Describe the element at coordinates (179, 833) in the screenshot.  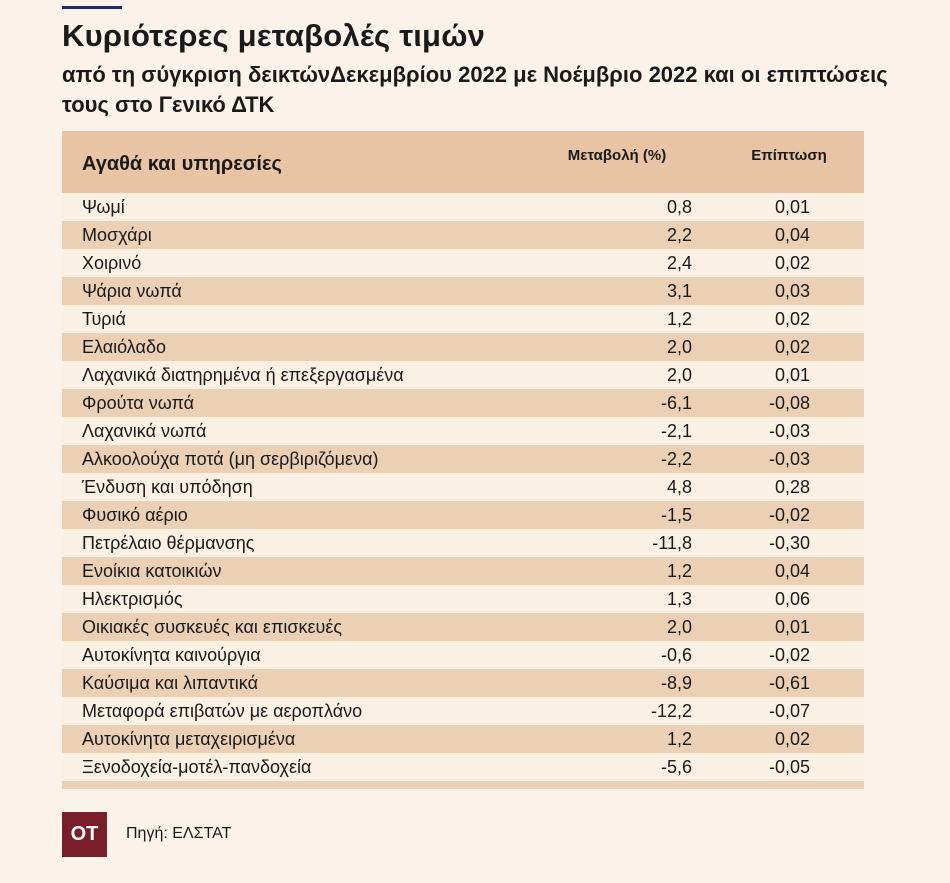
I see `source-note: Πηγή: ΕΛΣΤΑΤ` at that location.